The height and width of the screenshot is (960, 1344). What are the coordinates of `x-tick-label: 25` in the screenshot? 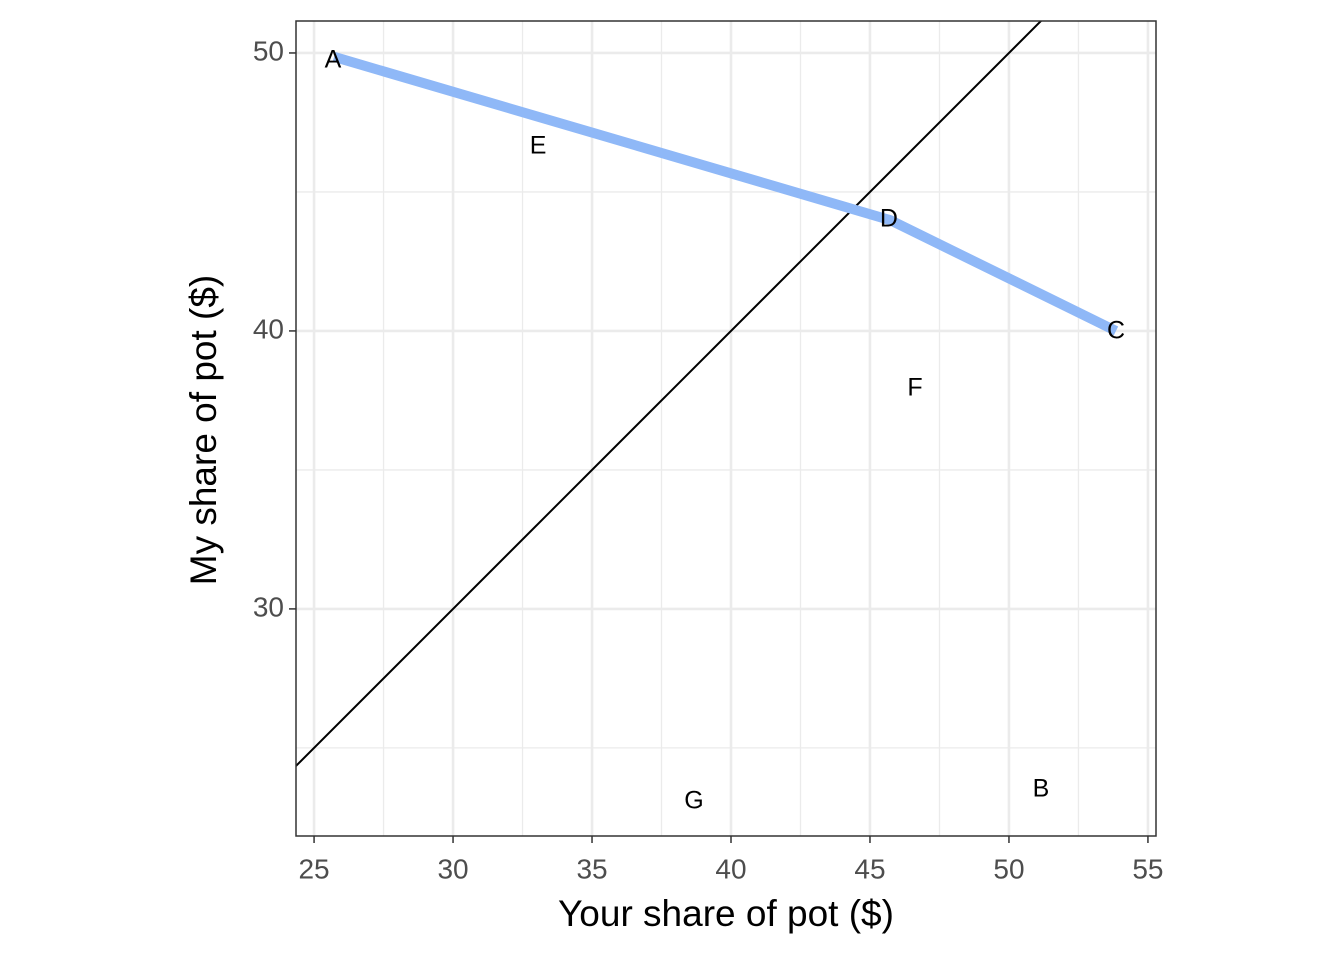 It's located at (313, 868).